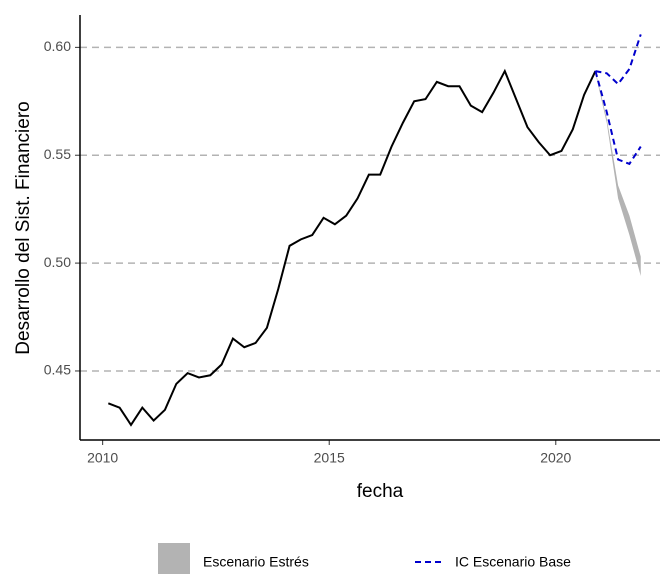 The width and height of the screenshot is (660, 574). I want to click on y-tick-label: 0.55, so click(57, 154).